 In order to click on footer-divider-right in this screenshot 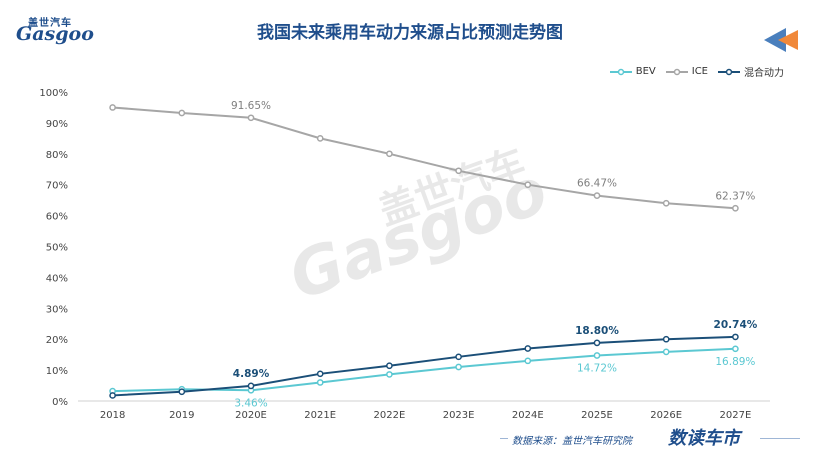, I will do `click(780, 438)`.